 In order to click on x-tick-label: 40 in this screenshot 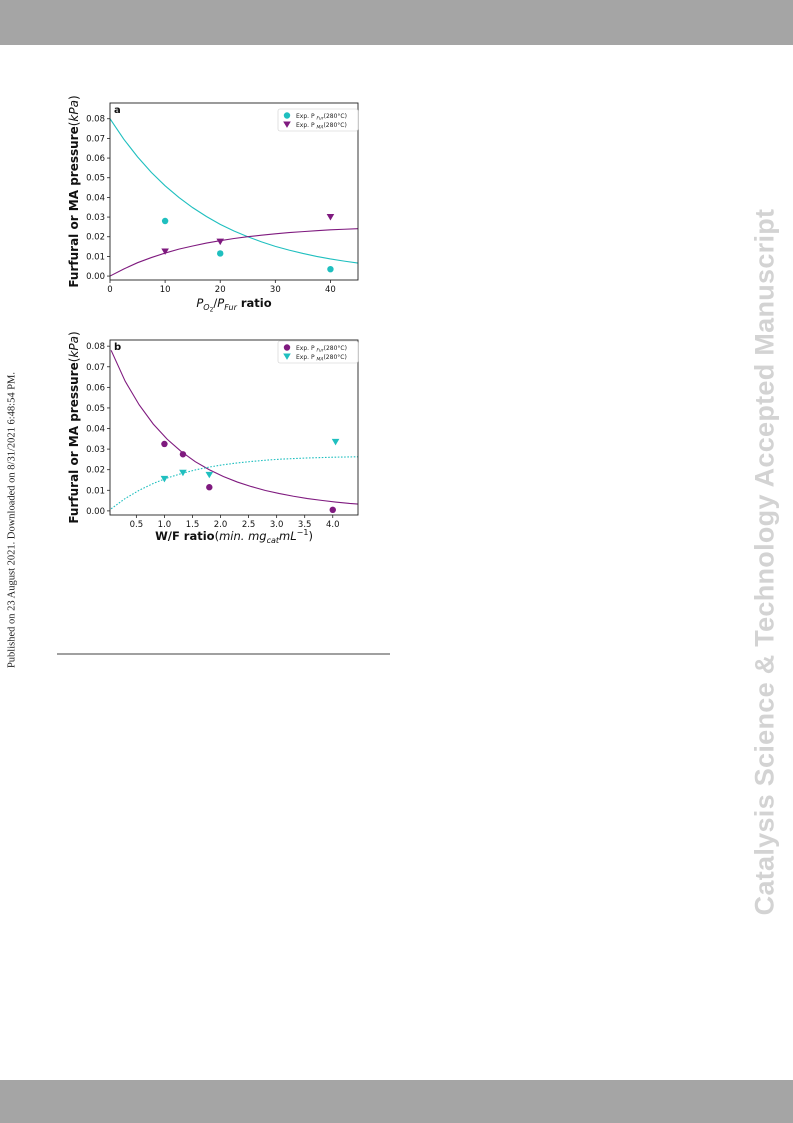, I will do `click(330, 290)`.